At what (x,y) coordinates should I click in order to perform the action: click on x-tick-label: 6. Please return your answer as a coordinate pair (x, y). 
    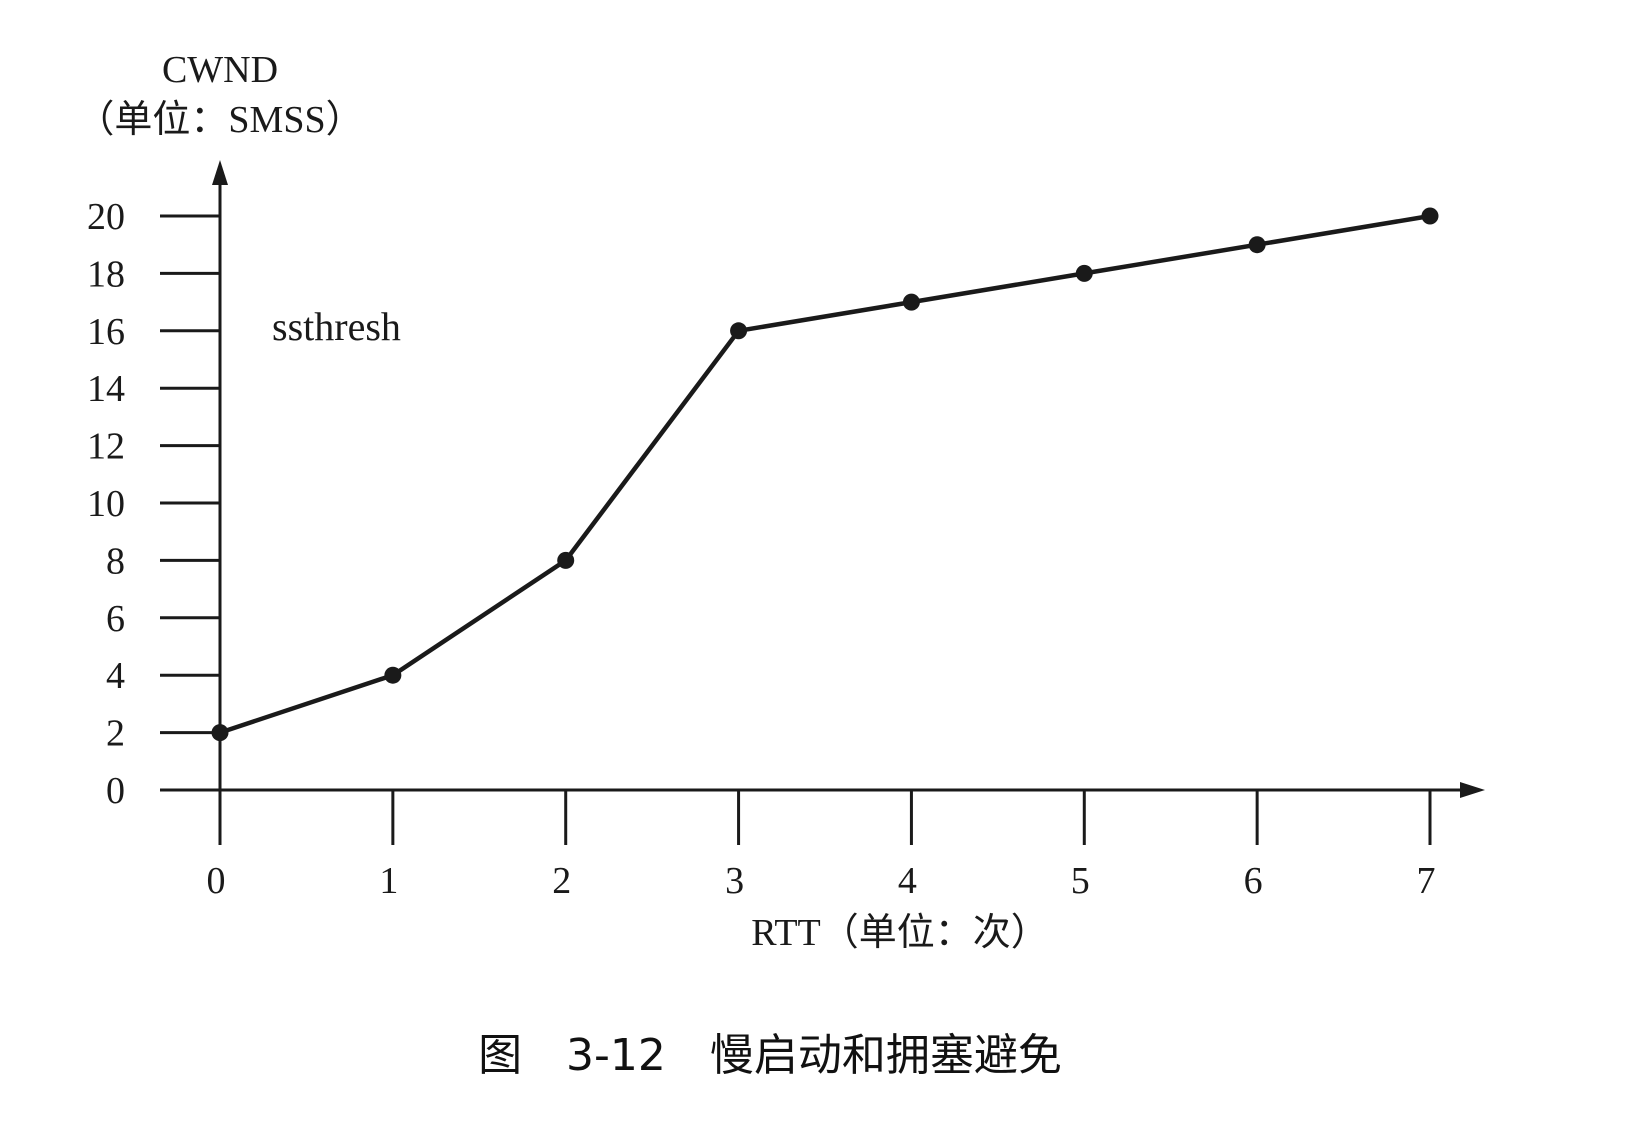
    Looking at the image, I should click on (1253, 881).